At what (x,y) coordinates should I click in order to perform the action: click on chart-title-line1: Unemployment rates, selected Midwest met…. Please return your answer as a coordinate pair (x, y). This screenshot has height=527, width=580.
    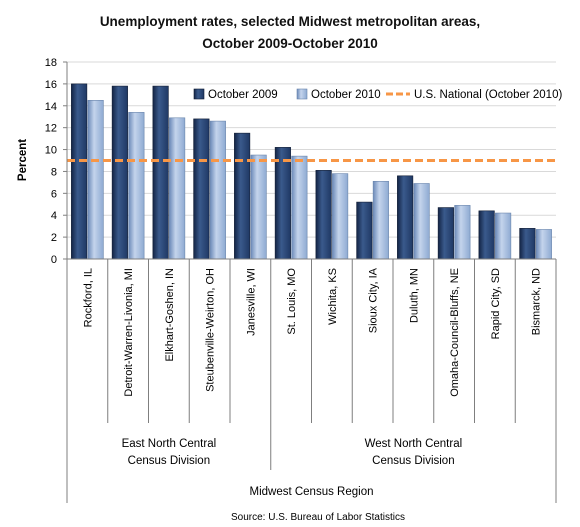
    Looking at the image, I should click on (290, 21).